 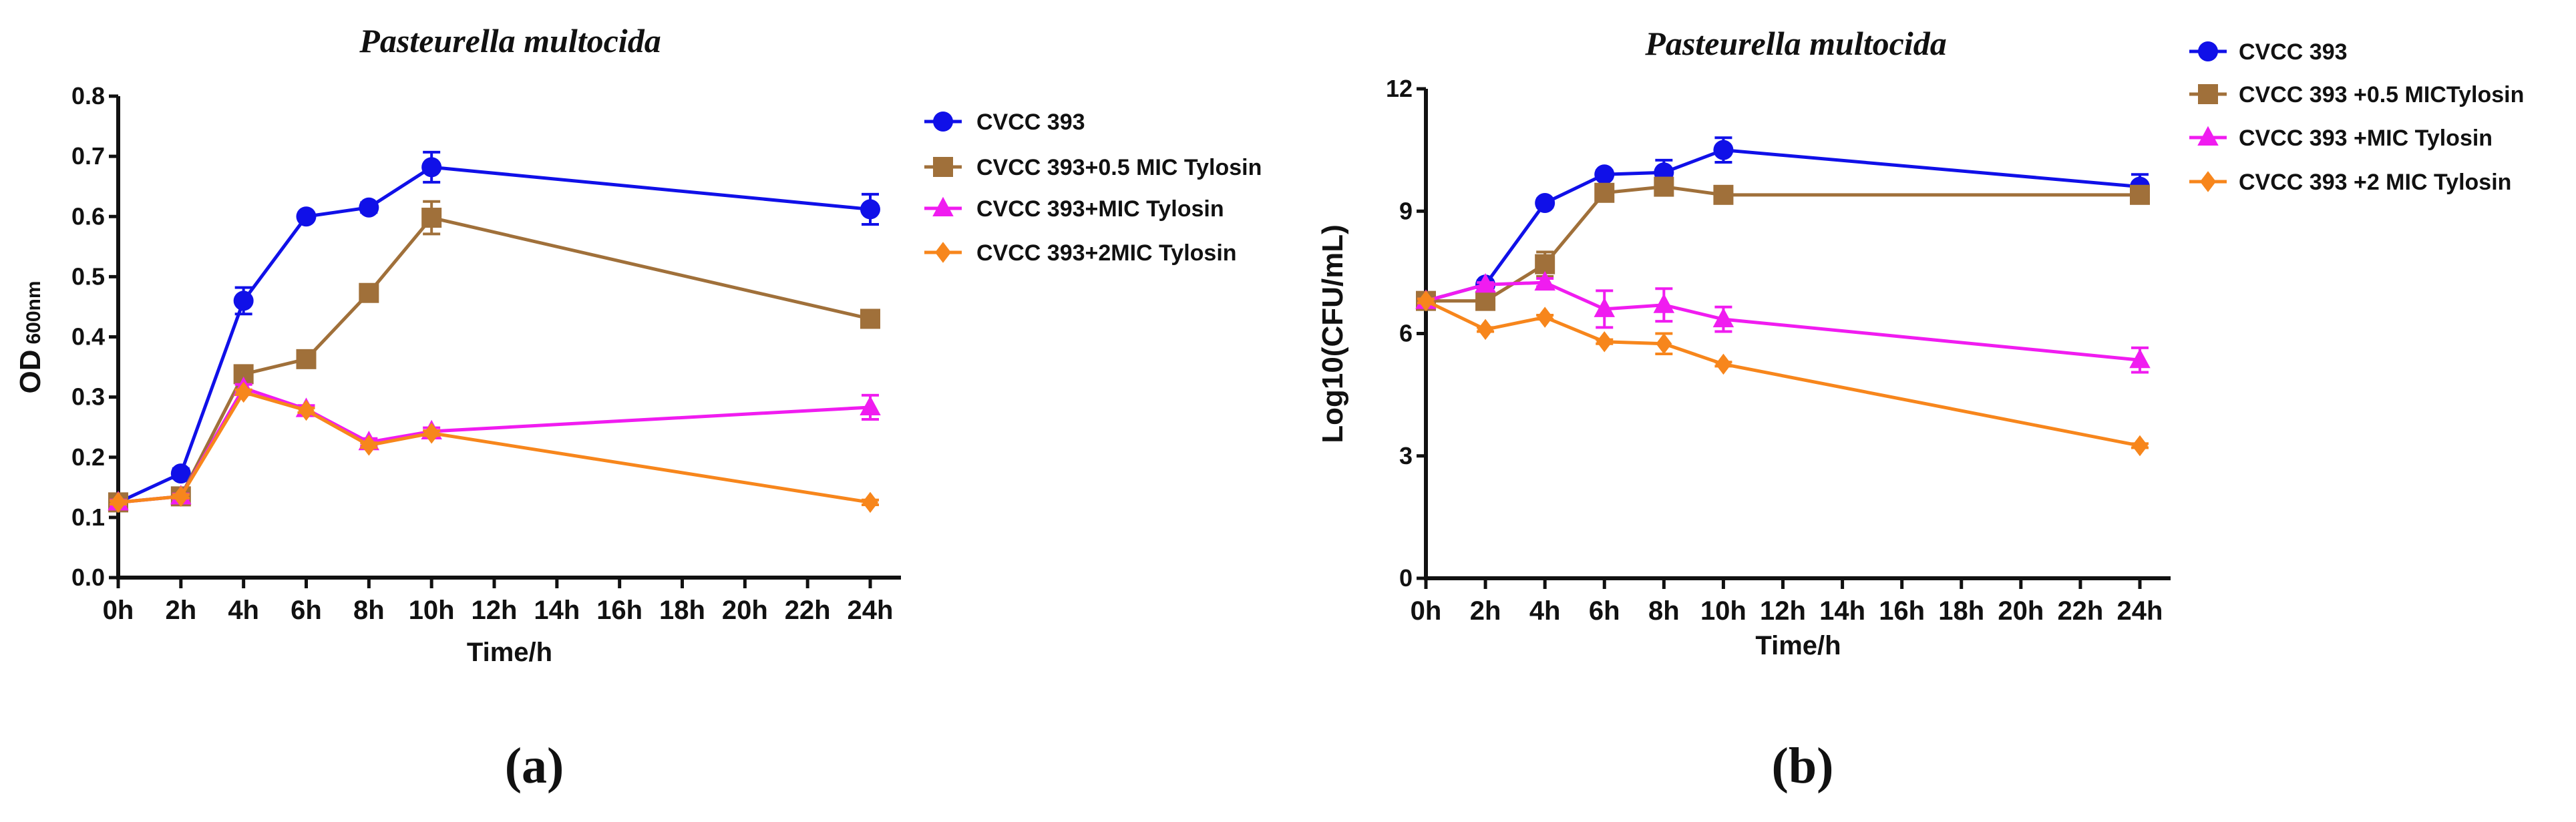 I want to click on x-tick-label: 6h, so click(x=306, y=610).